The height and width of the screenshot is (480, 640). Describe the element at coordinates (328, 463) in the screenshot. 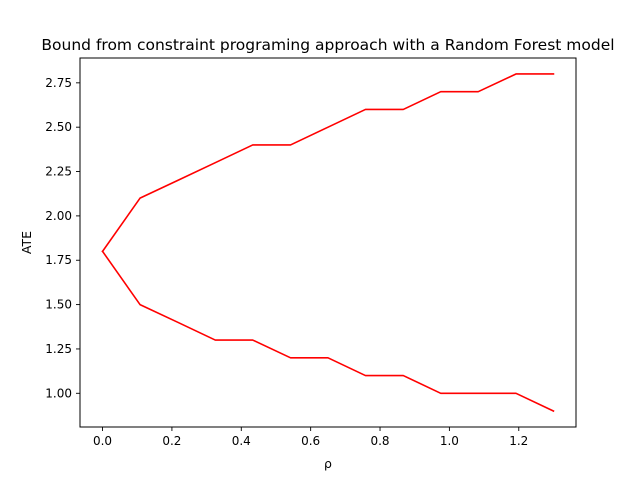

I see `x-axis-label: ρ` at that location.